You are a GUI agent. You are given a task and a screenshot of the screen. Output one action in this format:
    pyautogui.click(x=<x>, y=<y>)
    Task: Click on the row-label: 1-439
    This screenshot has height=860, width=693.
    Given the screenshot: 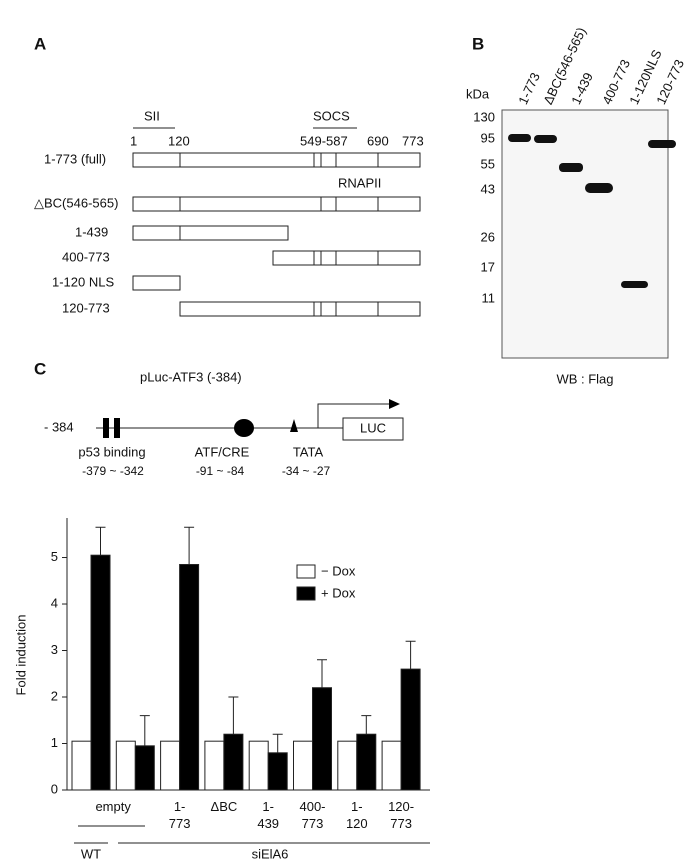 What is the action you would take?
    pyautogui.click(x=91, y=231)
    